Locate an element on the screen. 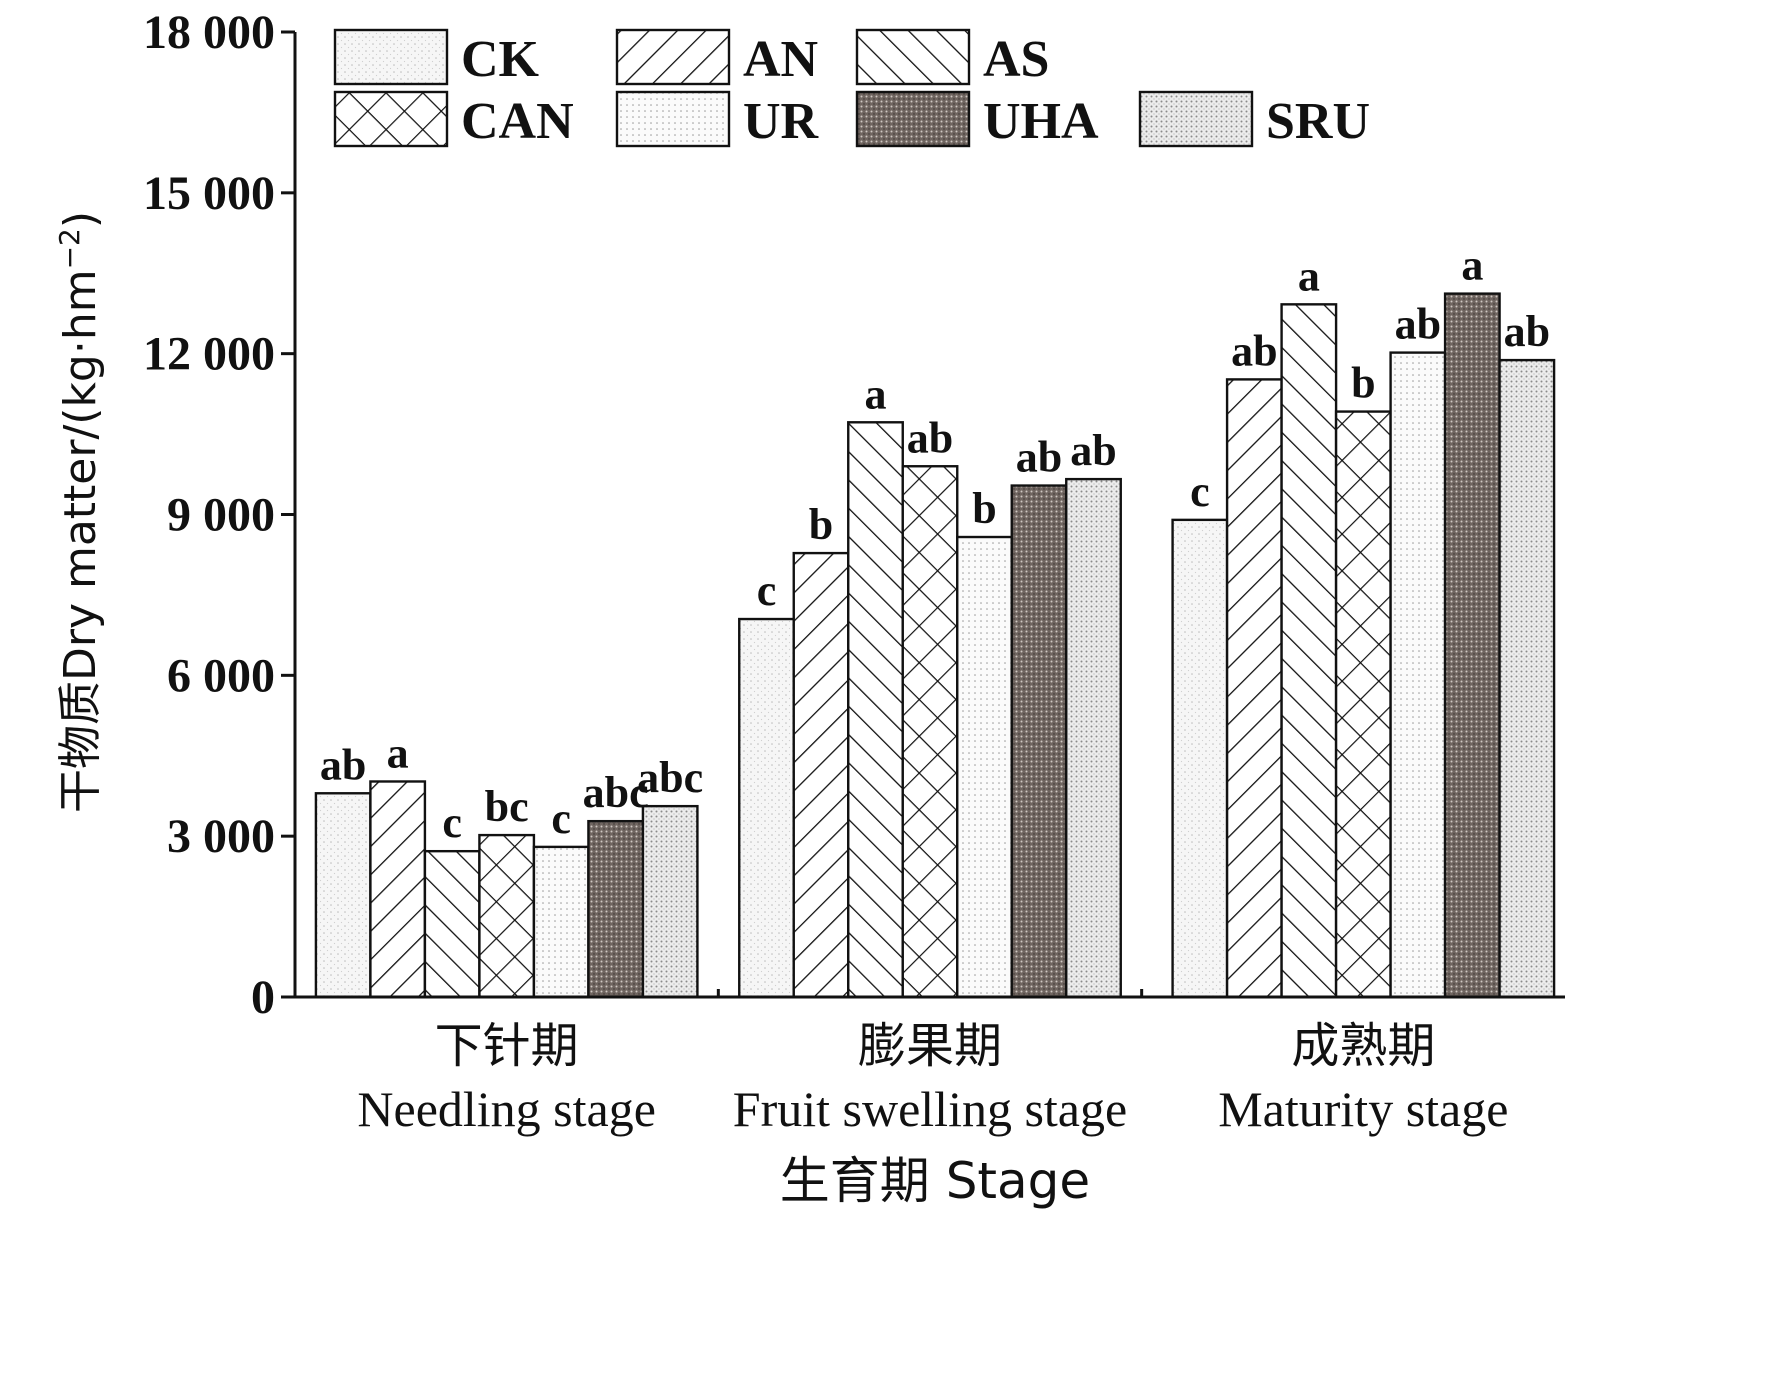  legend-label: CK is located at coordinates (500, 59).